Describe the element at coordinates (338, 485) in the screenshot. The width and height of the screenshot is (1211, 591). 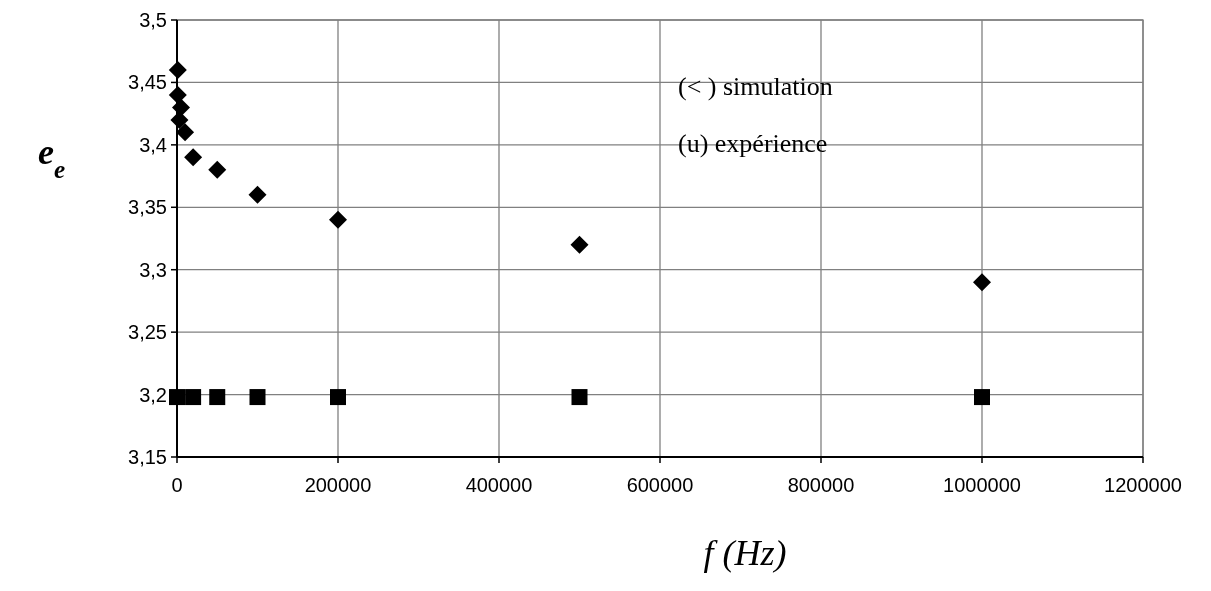
I see `x-tick-label: 200000` at that location.